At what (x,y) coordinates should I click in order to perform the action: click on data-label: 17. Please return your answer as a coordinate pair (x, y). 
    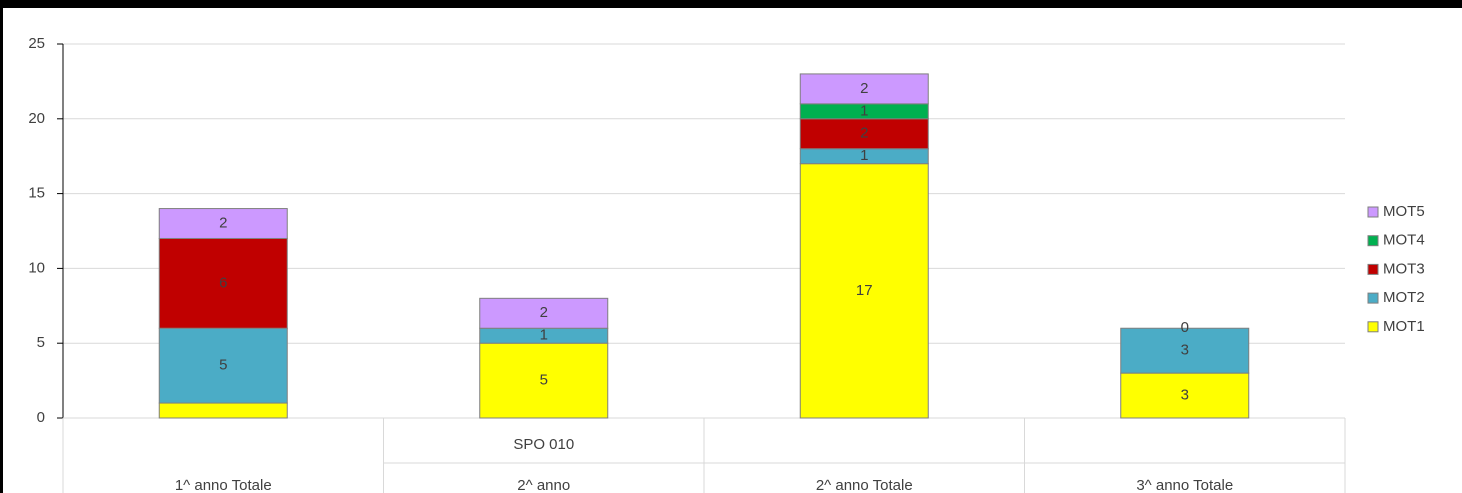
    Looking at the image, I should click on (864, 290).